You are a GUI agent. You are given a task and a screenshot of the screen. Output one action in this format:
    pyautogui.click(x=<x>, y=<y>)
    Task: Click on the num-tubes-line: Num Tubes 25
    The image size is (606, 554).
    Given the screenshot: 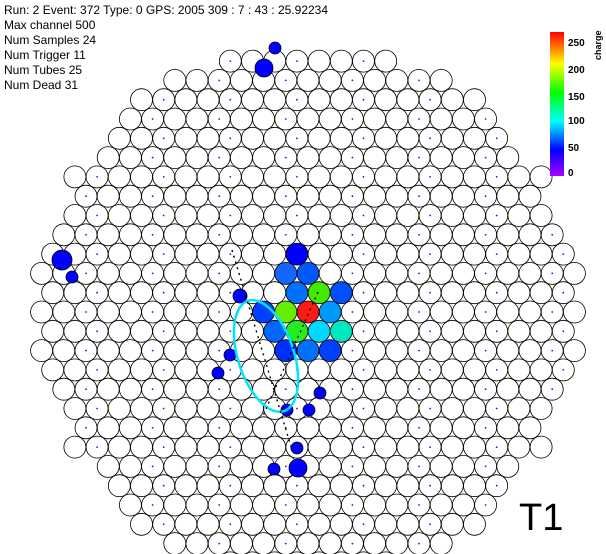 What is the action you would take?
    pyautogui.click(x=43, y=70)
    